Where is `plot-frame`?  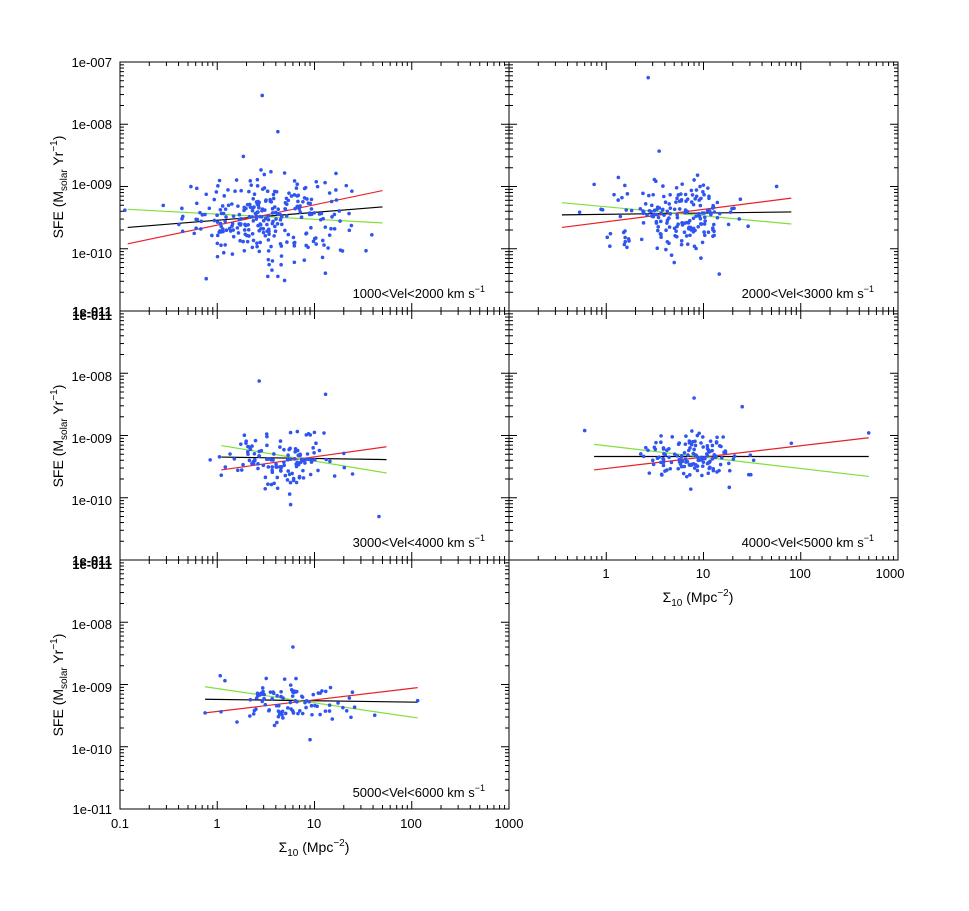
plot-frame is located at coordinates (314, 186).